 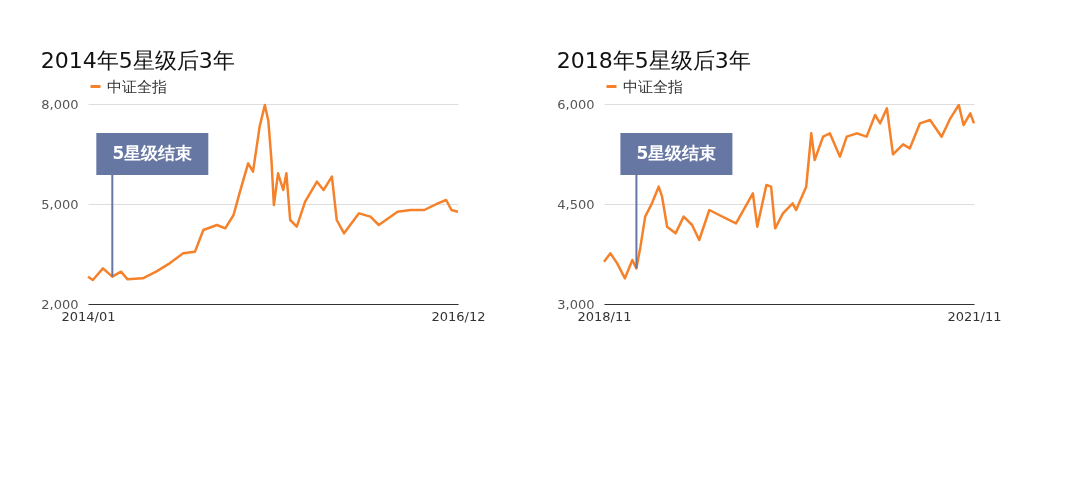 What do you see at coordinates (974, 316) in the screenshot?
I see `x-tick-label: 2021/11` at bounding box center [974, 316].